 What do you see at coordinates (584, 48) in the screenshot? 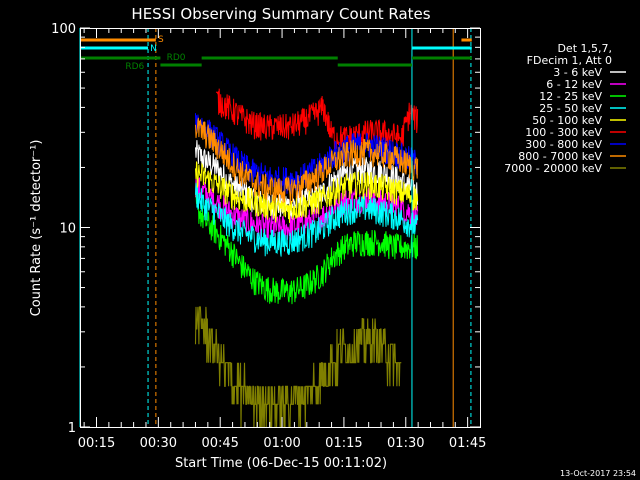
I see `legend-header-0: Det 1,5,7,` at bounding box center [584, 48].